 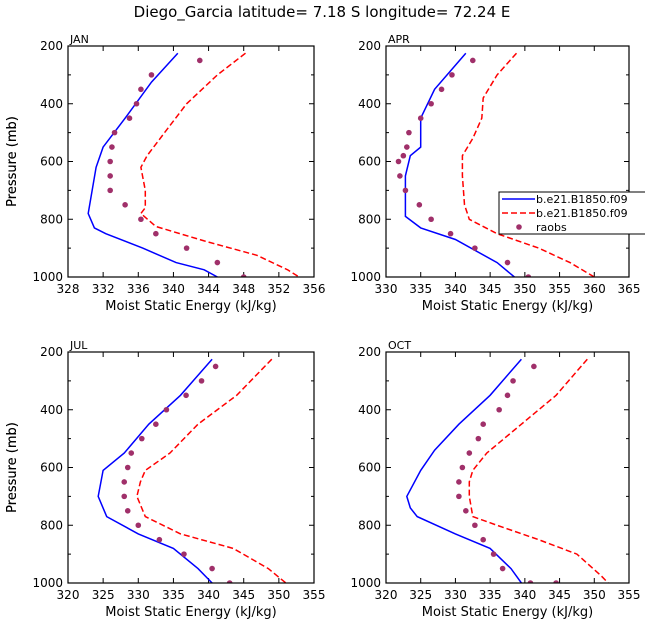 I want to click on x-tick-label: 320, so click(x=68, y=595).